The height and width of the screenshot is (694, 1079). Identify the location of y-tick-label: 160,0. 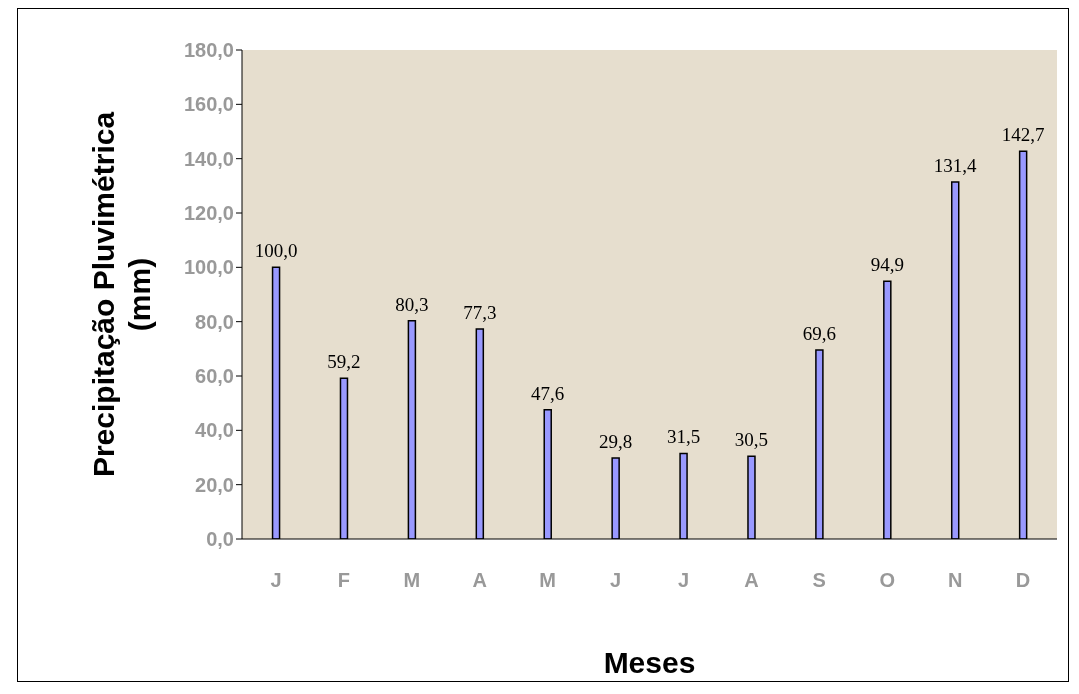
(208, 104).